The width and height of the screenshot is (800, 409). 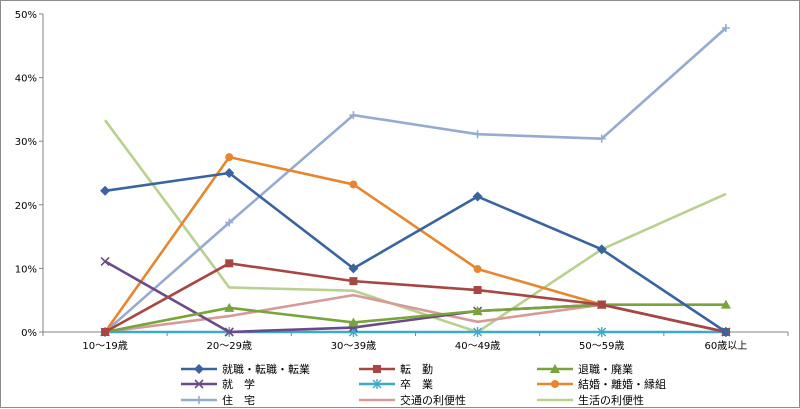 What do you see at coordinates (416, 384) in the screenshot?
I see `legend-label-4: 卒 業` at bounding box center [416, 384].